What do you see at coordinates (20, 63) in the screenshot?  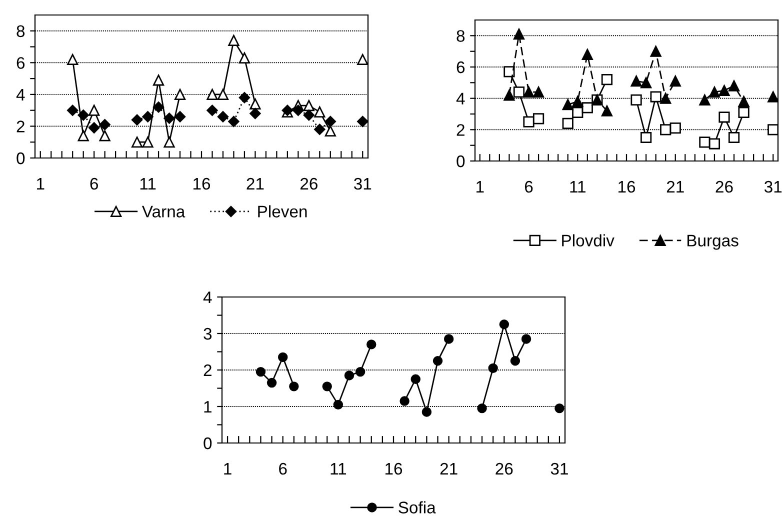 I see `y-tick-label: 6` at bounding box center [20, 63].